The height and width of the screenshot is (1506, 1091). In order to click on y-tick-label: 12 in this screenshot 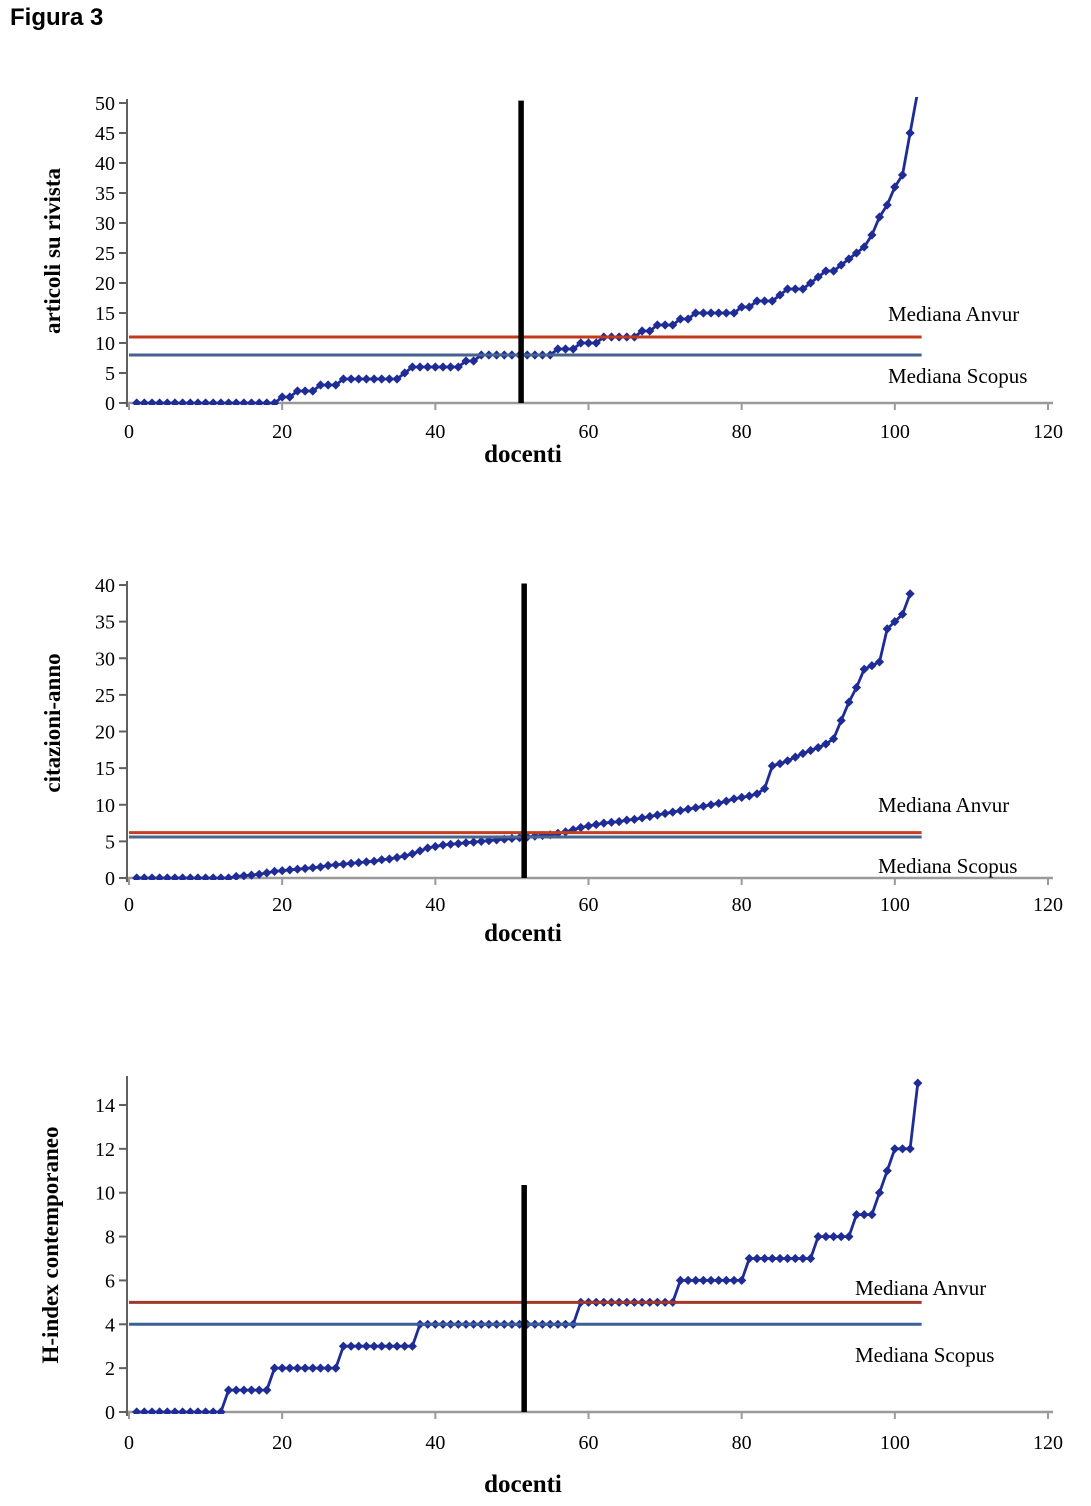, I will do `click(105, 1150)`.